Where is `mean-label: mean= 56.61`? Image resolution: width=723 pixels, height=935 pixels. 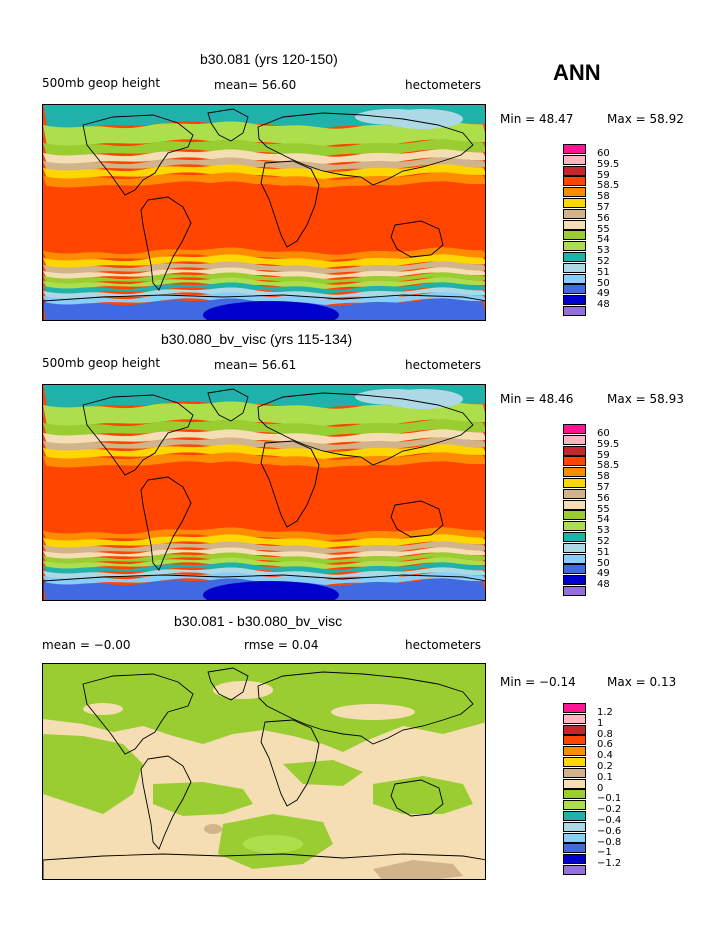 mean-label: mean= 56.61 is located at coordinates (255, 365).